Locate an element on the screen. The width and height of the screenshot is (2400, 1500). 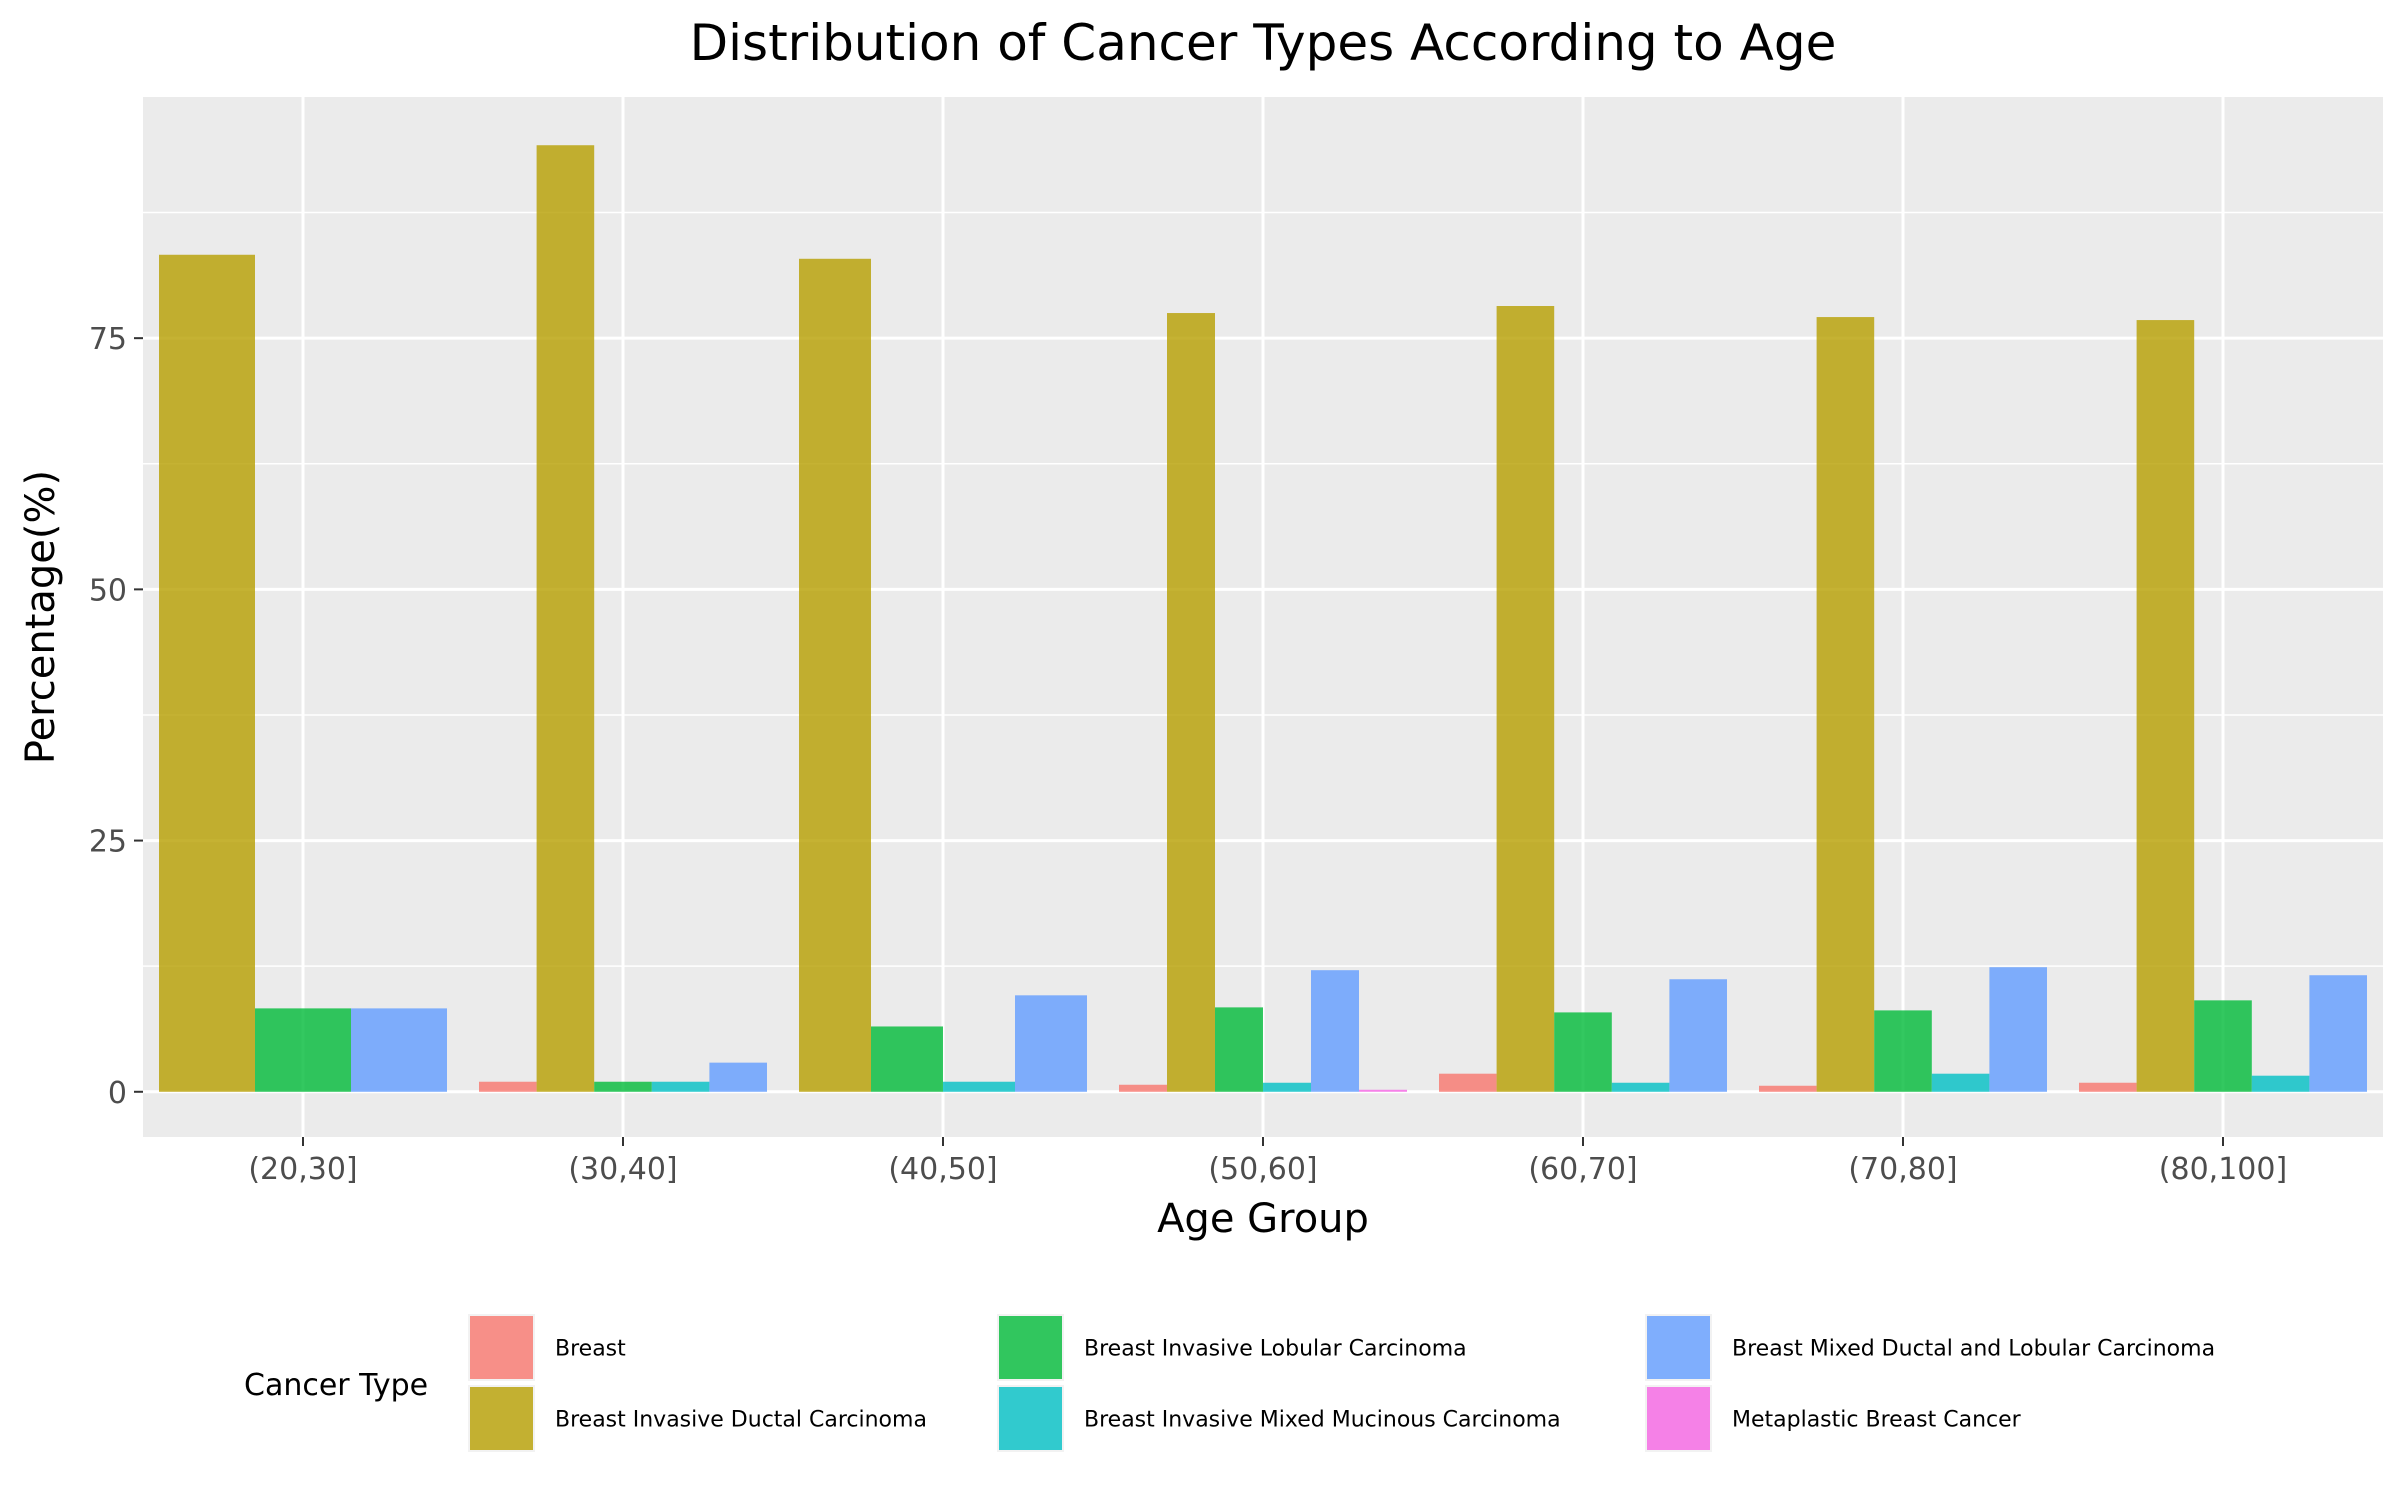
y-axis: 0 25 50 75 is located at coordinates (116, 716).